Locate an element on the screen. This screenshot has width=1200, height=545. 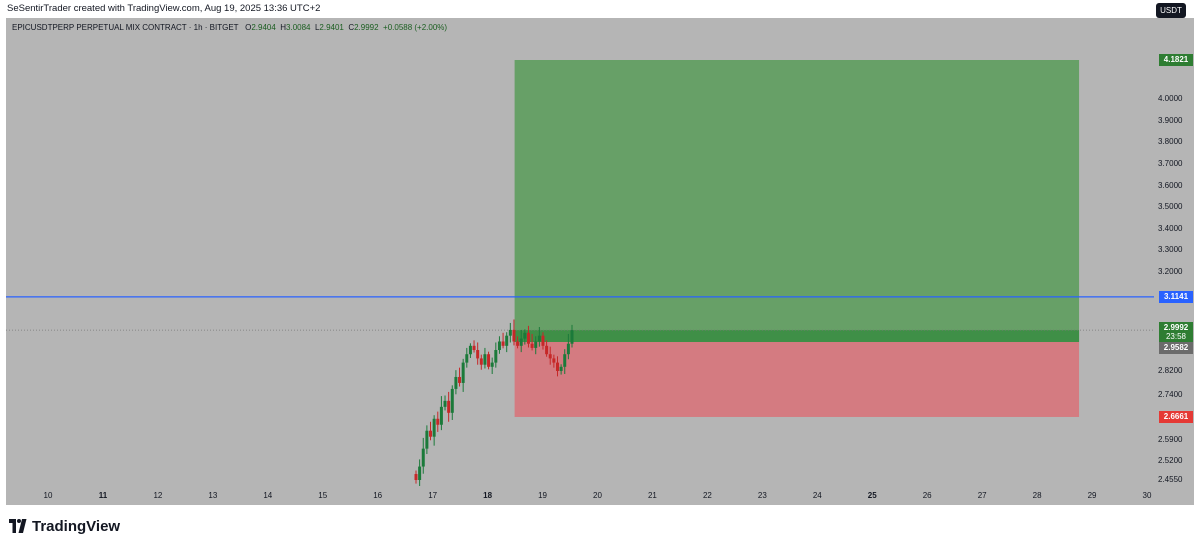
price-tick-label: 3.7000 is located at coordinates (1170, 164).